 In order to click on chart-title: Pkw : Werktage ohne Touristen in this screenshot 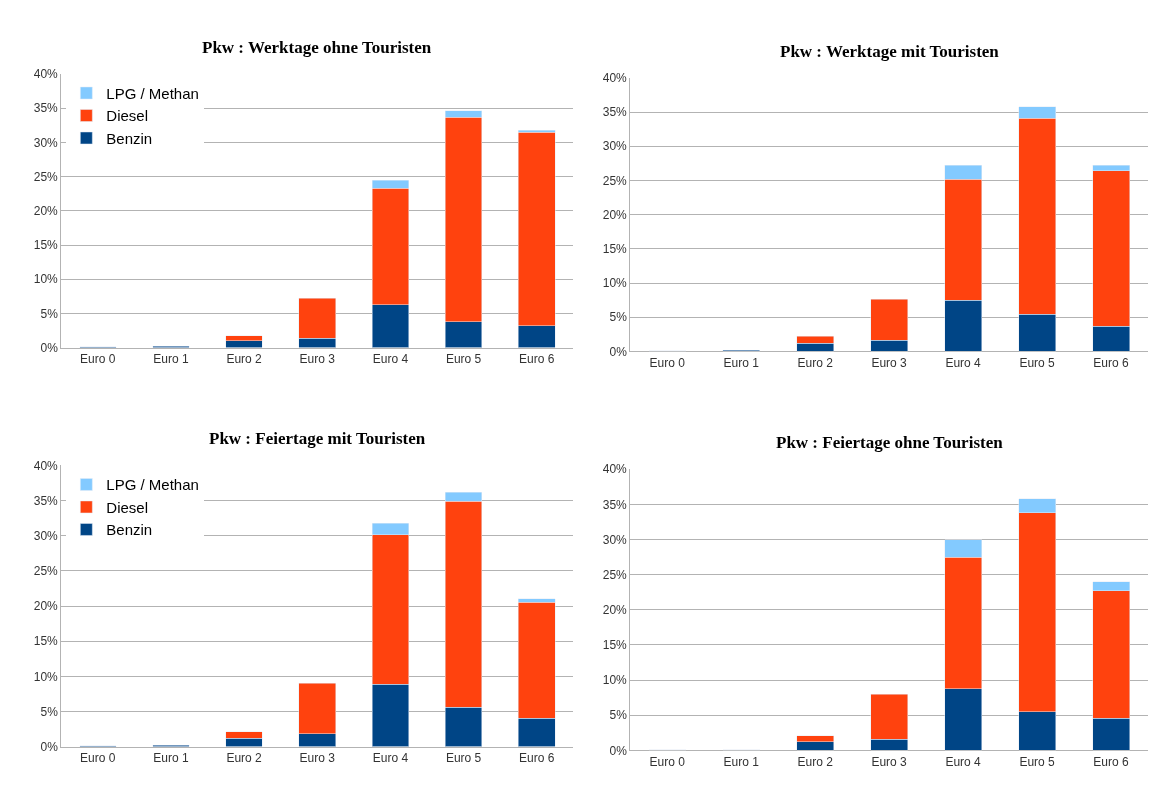, I will do `click(317, 47)`.